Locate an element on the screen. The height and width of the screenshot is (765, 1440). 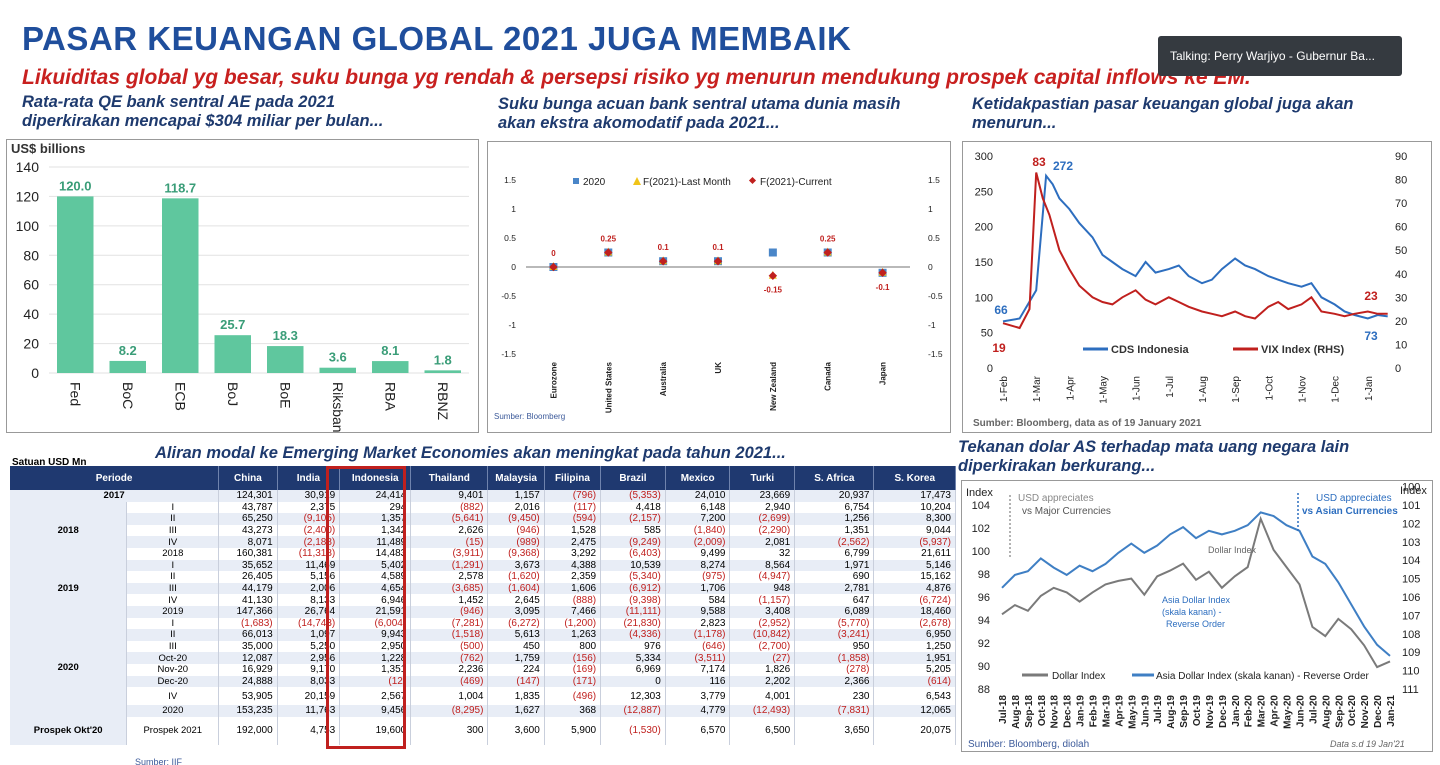
usd-x-label: Sep-19 is located at coordinates (1184, 711).